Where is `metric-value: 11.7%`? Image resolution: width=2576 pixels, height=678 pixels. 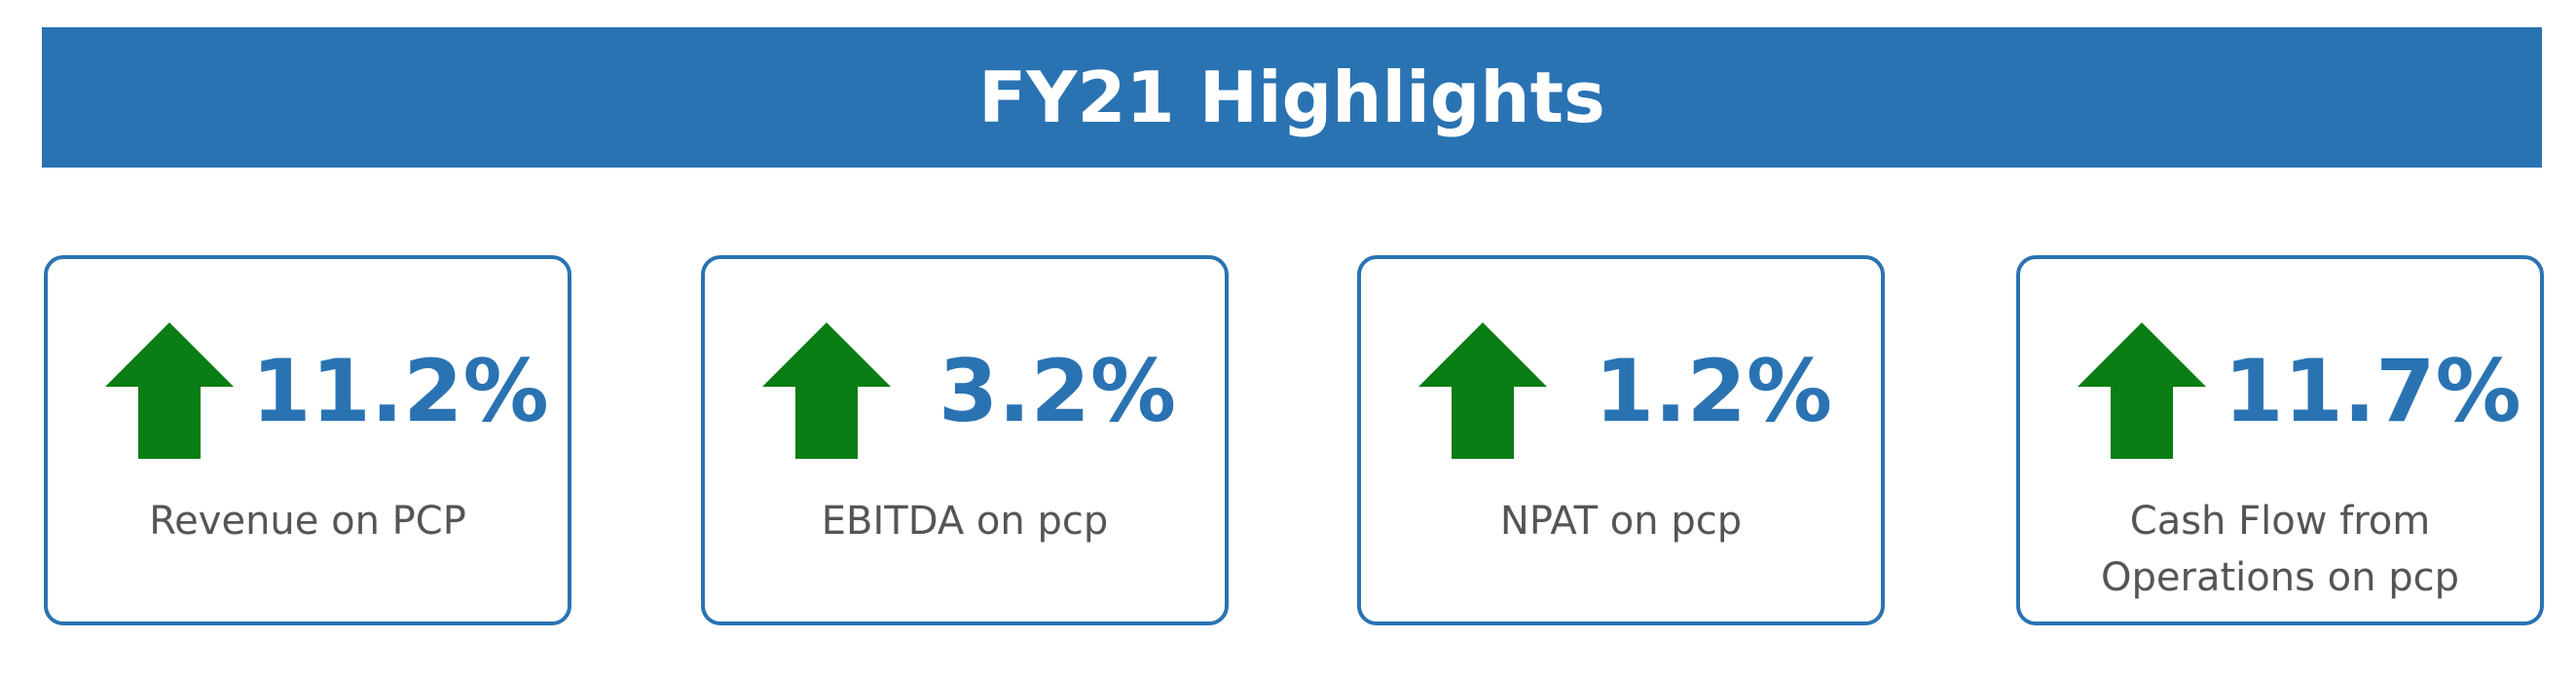
metric-value: 11.7% is located at coordinates (2372, 390).